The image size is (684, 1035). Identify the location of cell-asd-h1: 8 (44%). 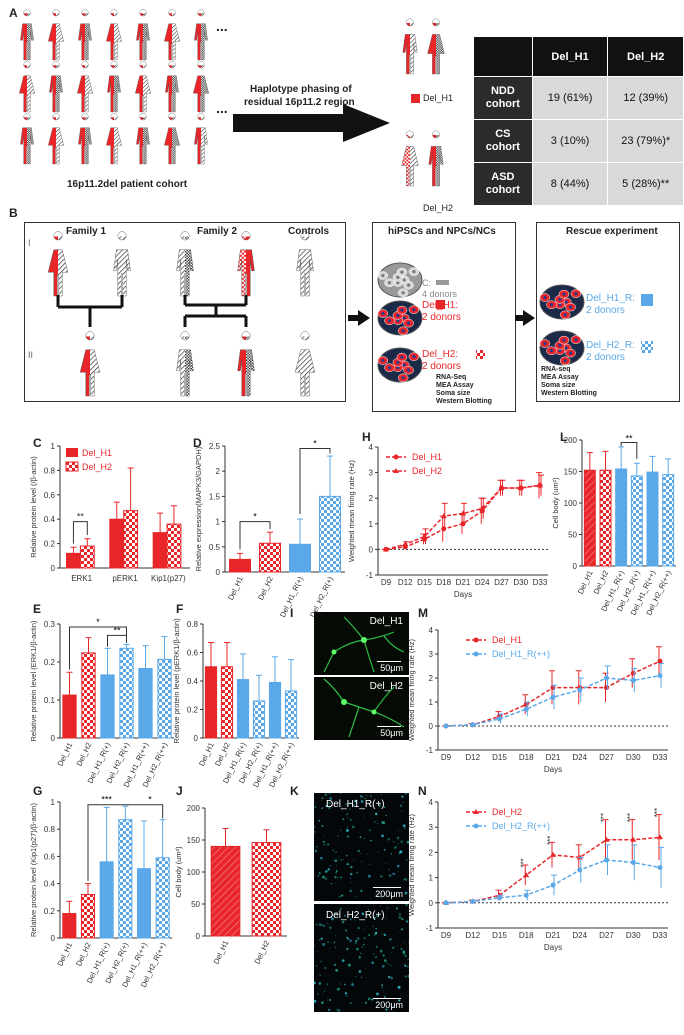
(570, 184).